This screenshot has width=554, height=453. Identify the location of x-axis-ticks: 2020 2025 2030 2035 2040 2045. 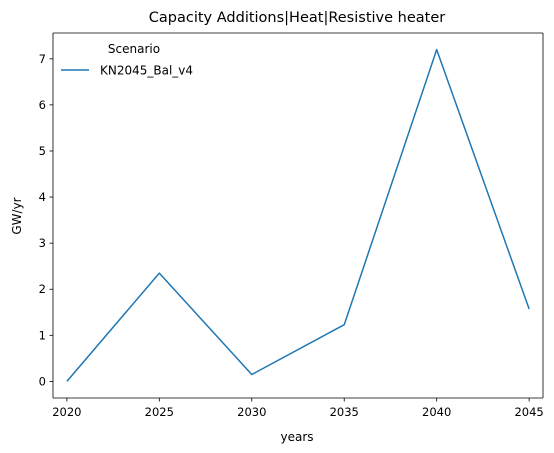
(298, 408).